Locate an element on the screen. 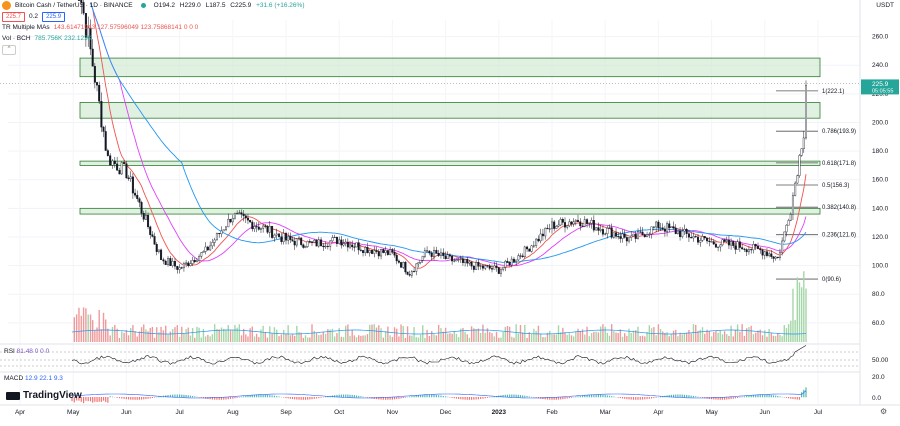  x-tick-label: 2023 is located at coordinates (499, 412).